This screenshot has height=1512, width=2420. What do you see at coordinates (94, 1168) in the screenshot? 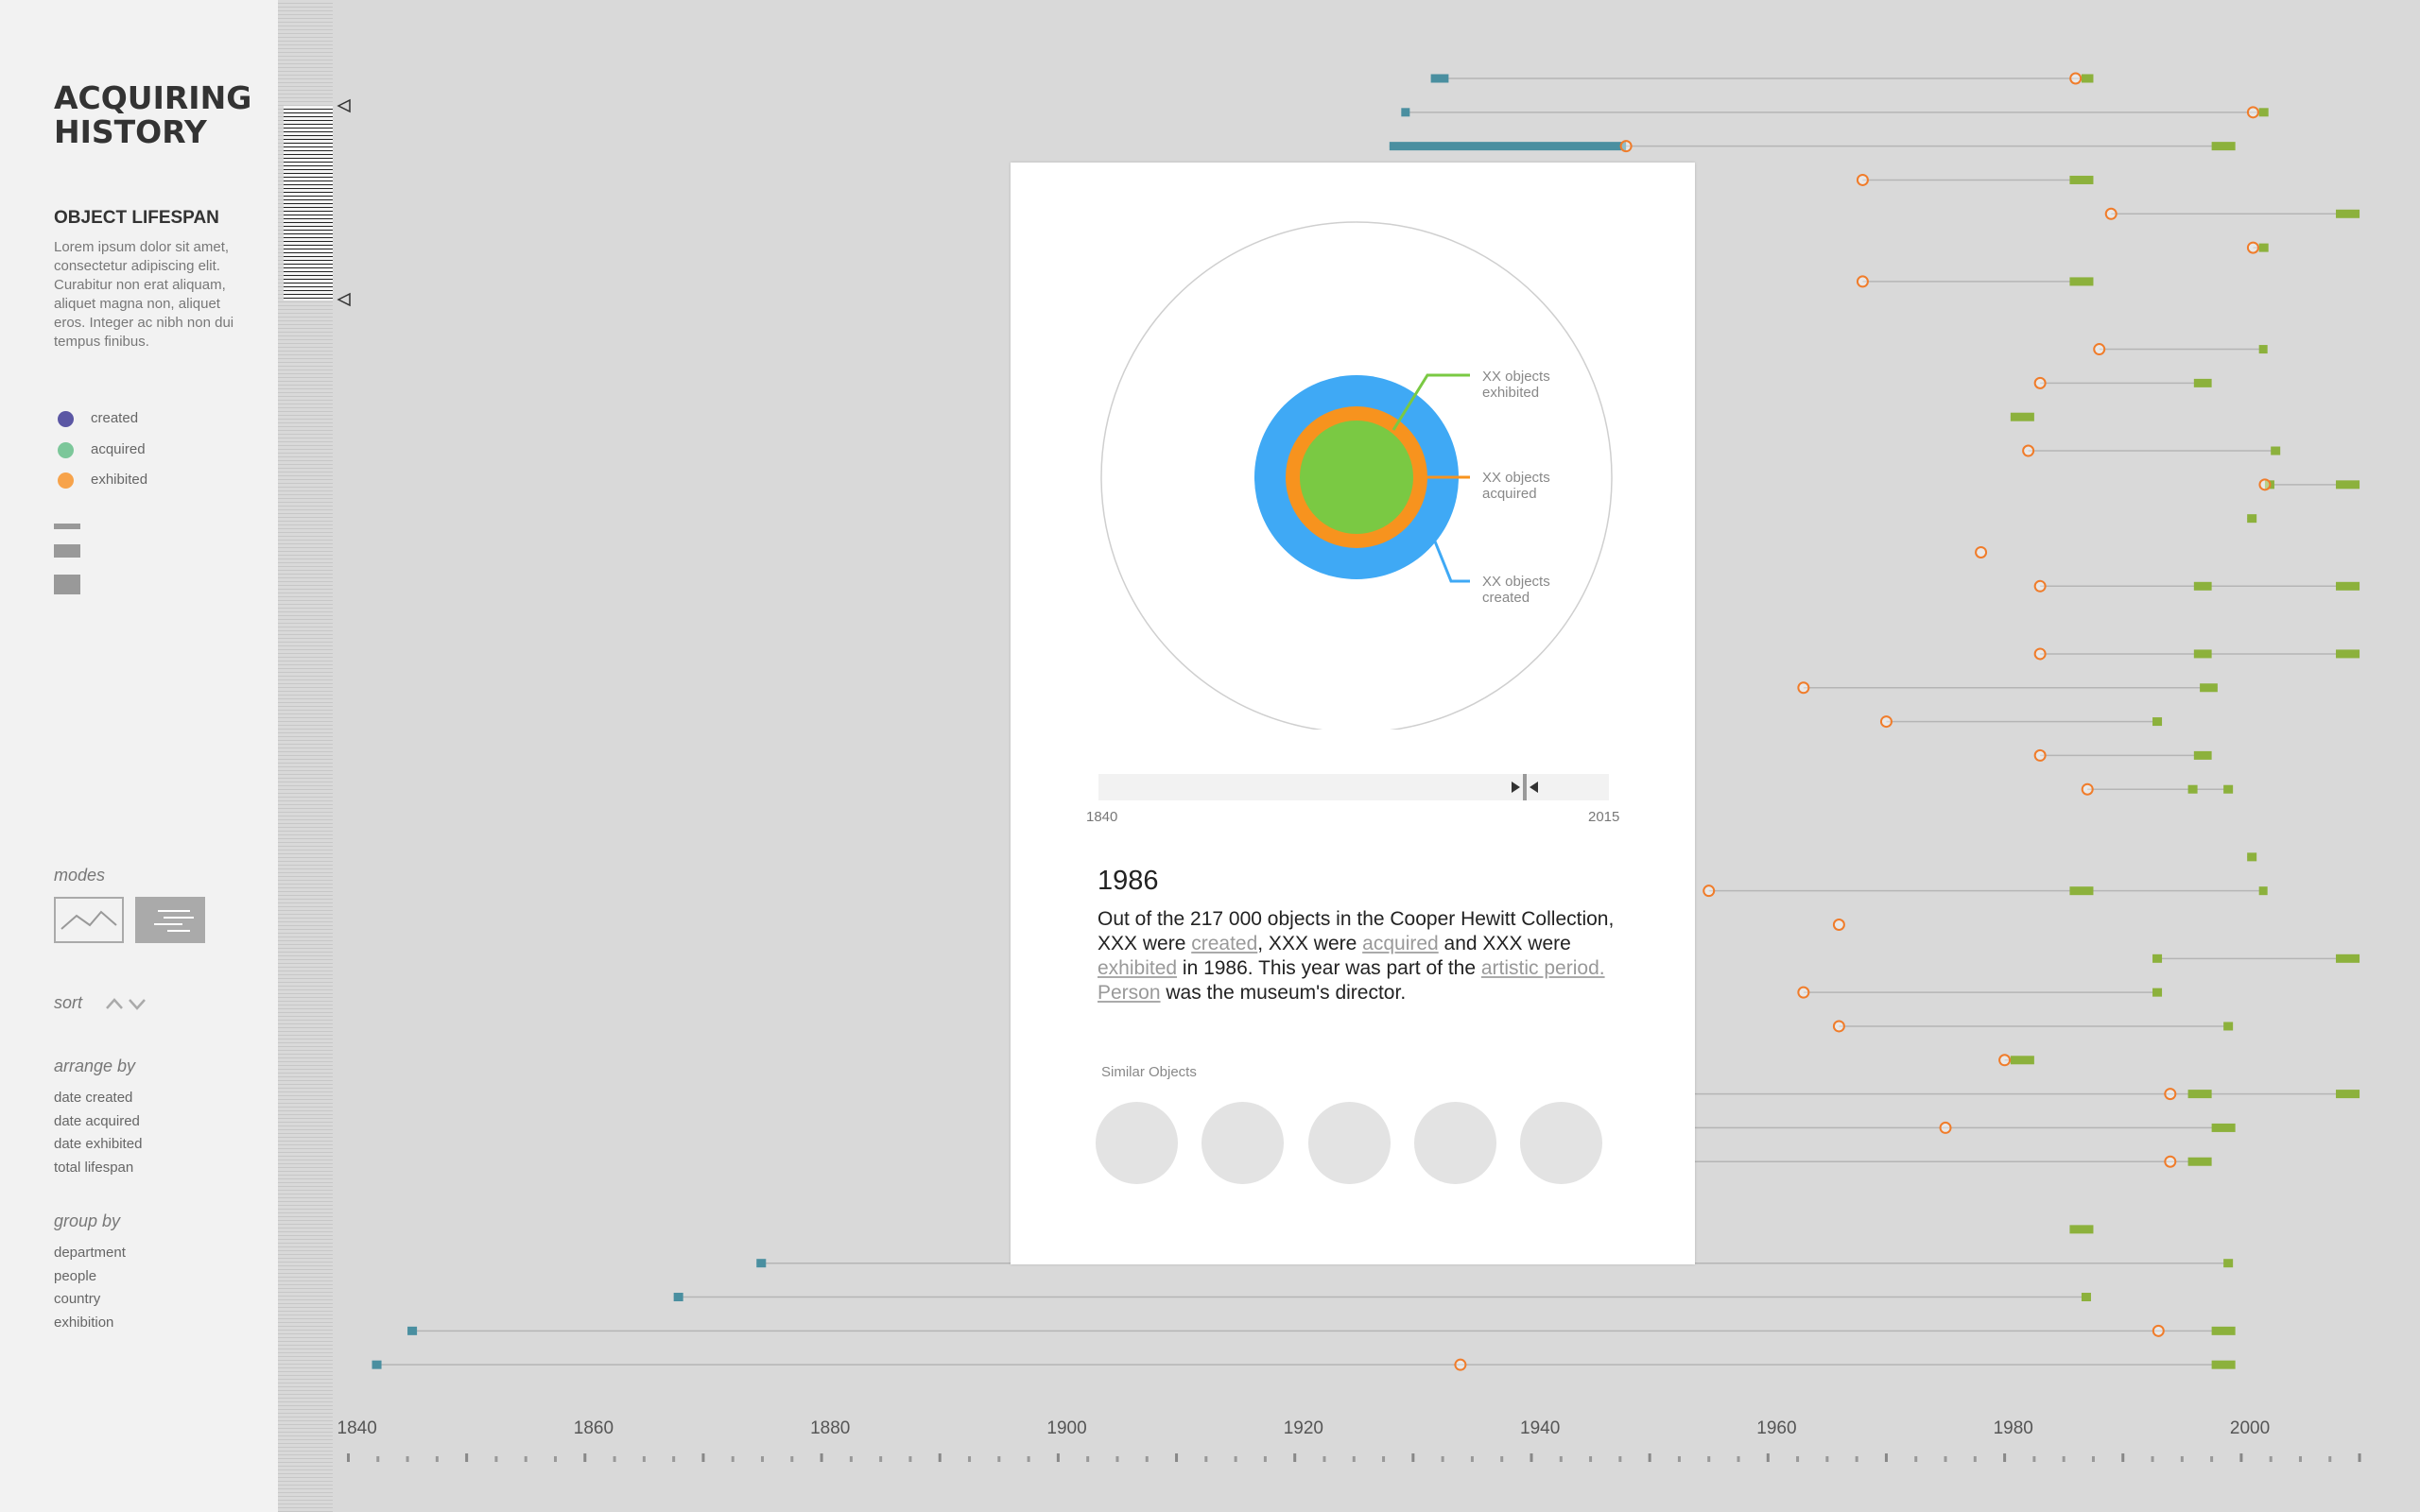
I see `arrange-total-lifespan: total lifespan` at bounding box center [94, 1168].